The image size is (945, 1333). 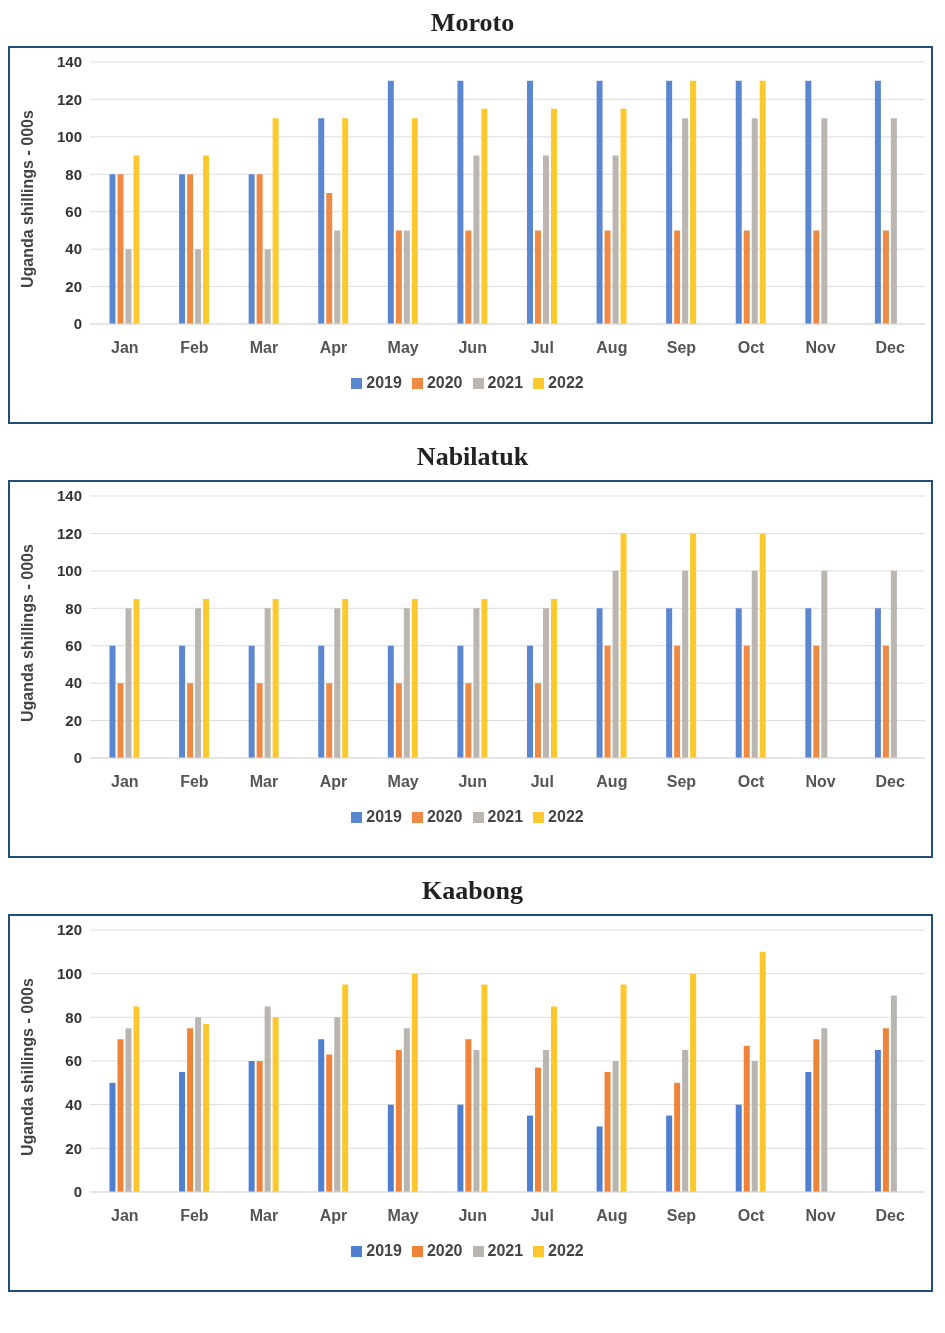 I want to click on x-tick-label: Jan, so click(x=125, y=782).